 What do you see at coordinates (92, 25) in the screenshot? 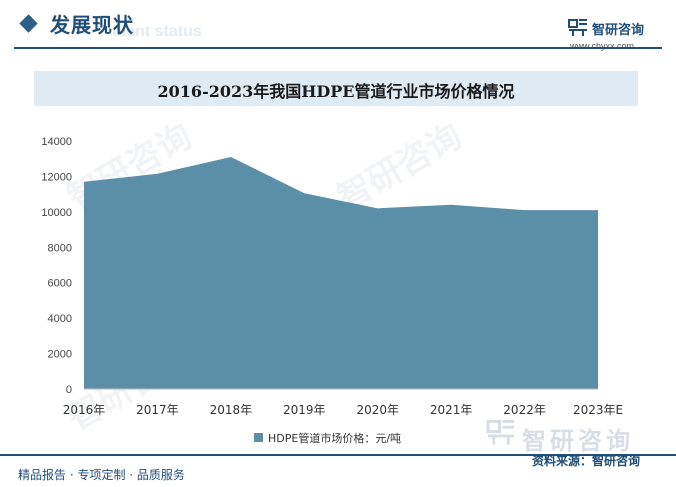
I see `section-title: 发展现状` at bounding box center [92, 25].